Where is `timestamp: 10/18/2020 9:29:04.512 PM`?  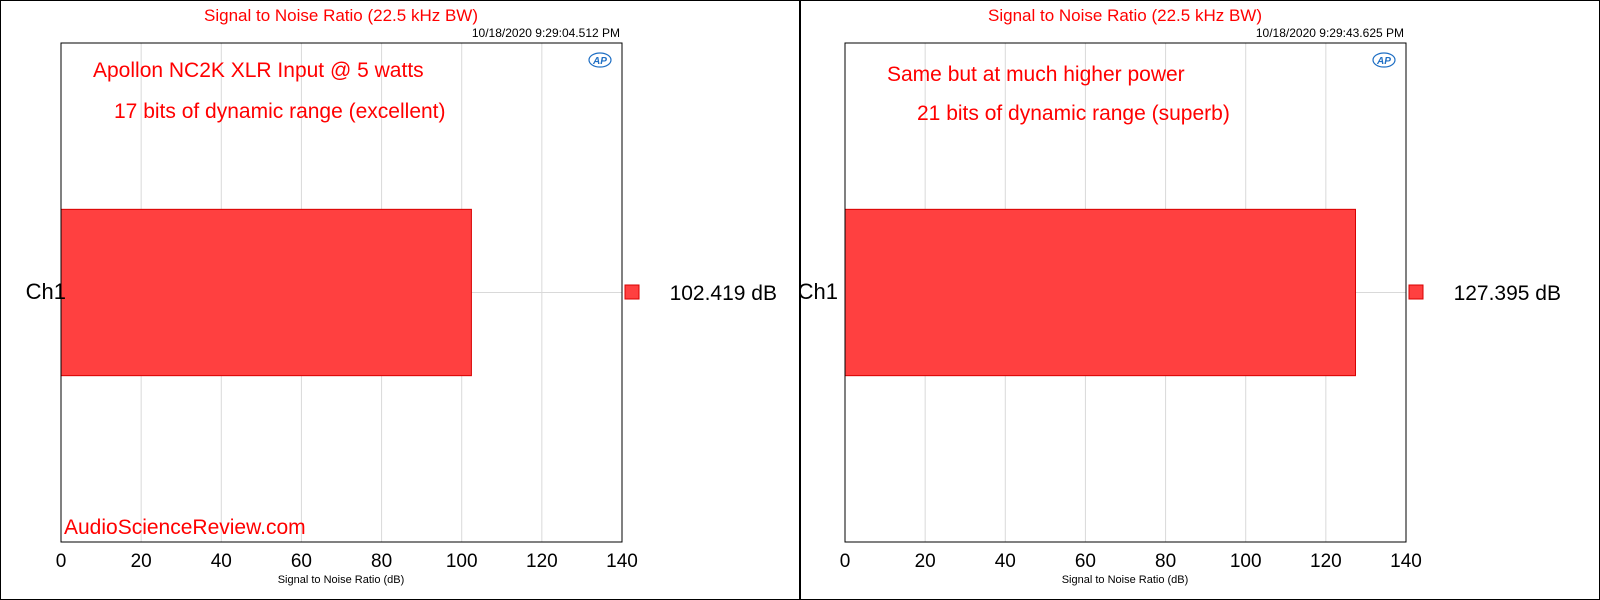
timestamp: 10/18/2020 9:29:04.512 PM is located at coordinates (546, 33).